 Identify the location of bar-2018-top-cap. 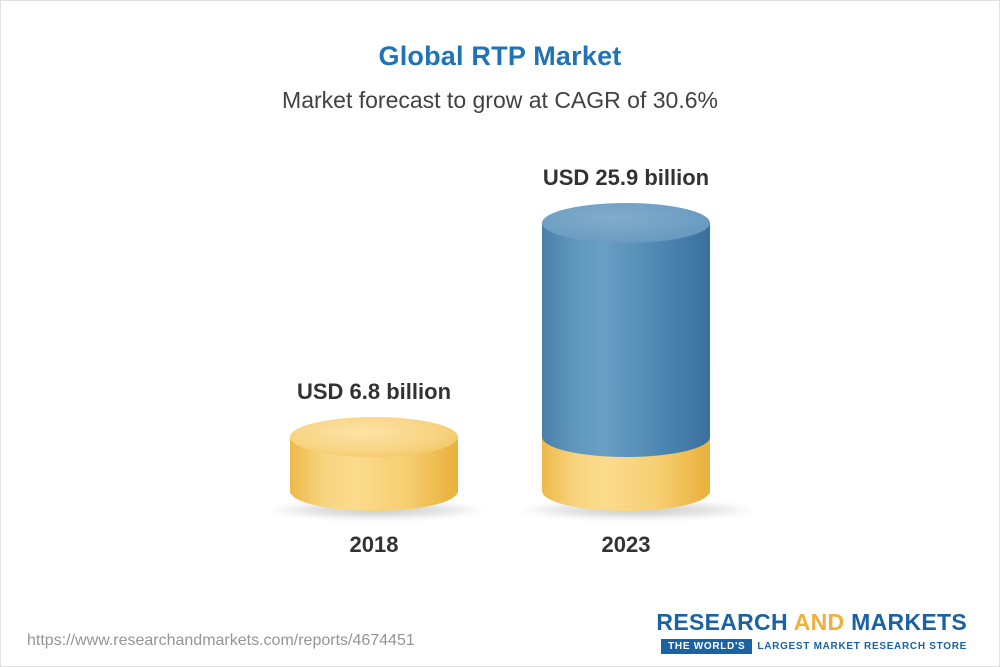
(374, 437).